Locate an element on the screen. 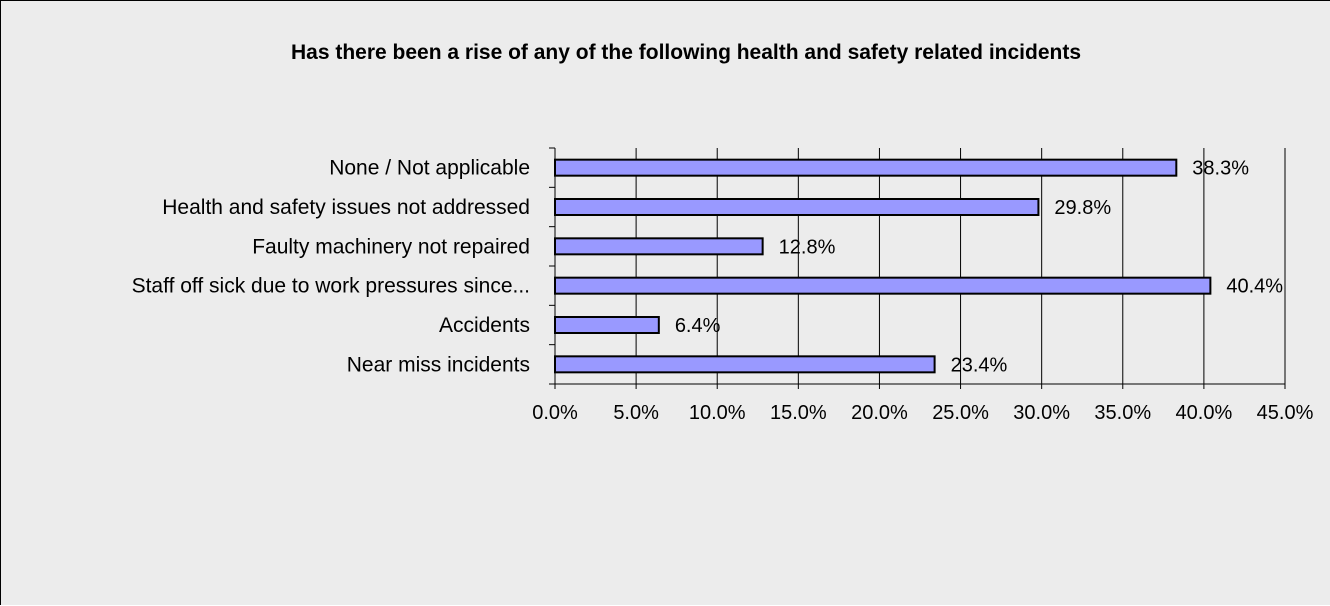  data-label: 23.4% is located at coordinates (979, 365).